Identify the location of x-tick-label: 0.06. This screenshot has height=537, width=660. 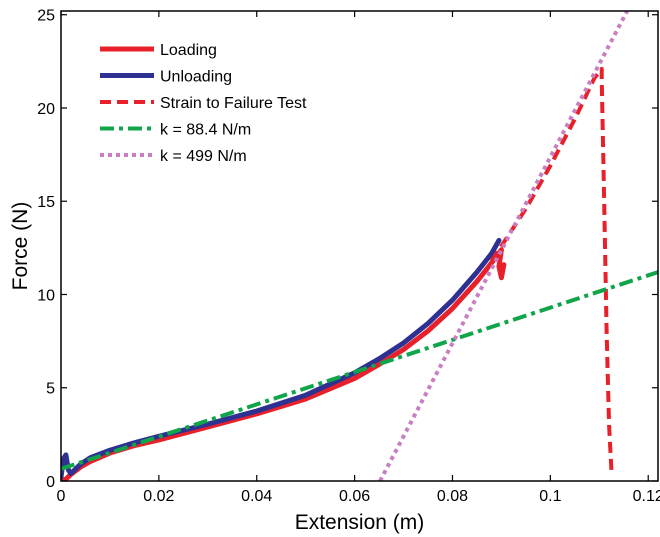
(354, 496).